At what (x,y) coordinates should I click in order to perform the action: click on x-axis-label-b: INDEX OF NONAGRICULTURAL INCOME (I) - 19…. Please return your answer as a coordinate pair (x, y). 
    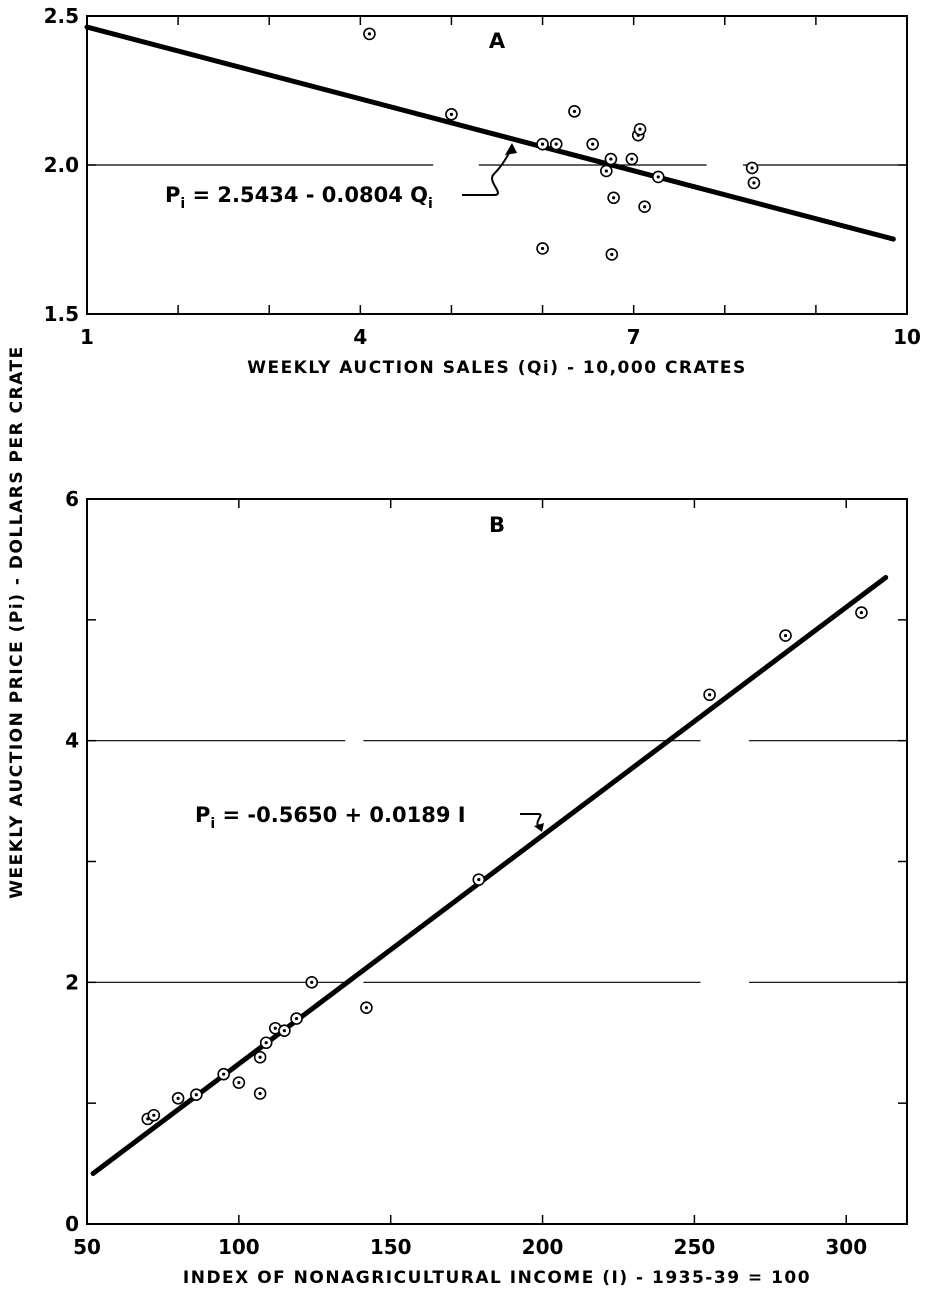
    Looking at the image, I should click on (497, 1278).